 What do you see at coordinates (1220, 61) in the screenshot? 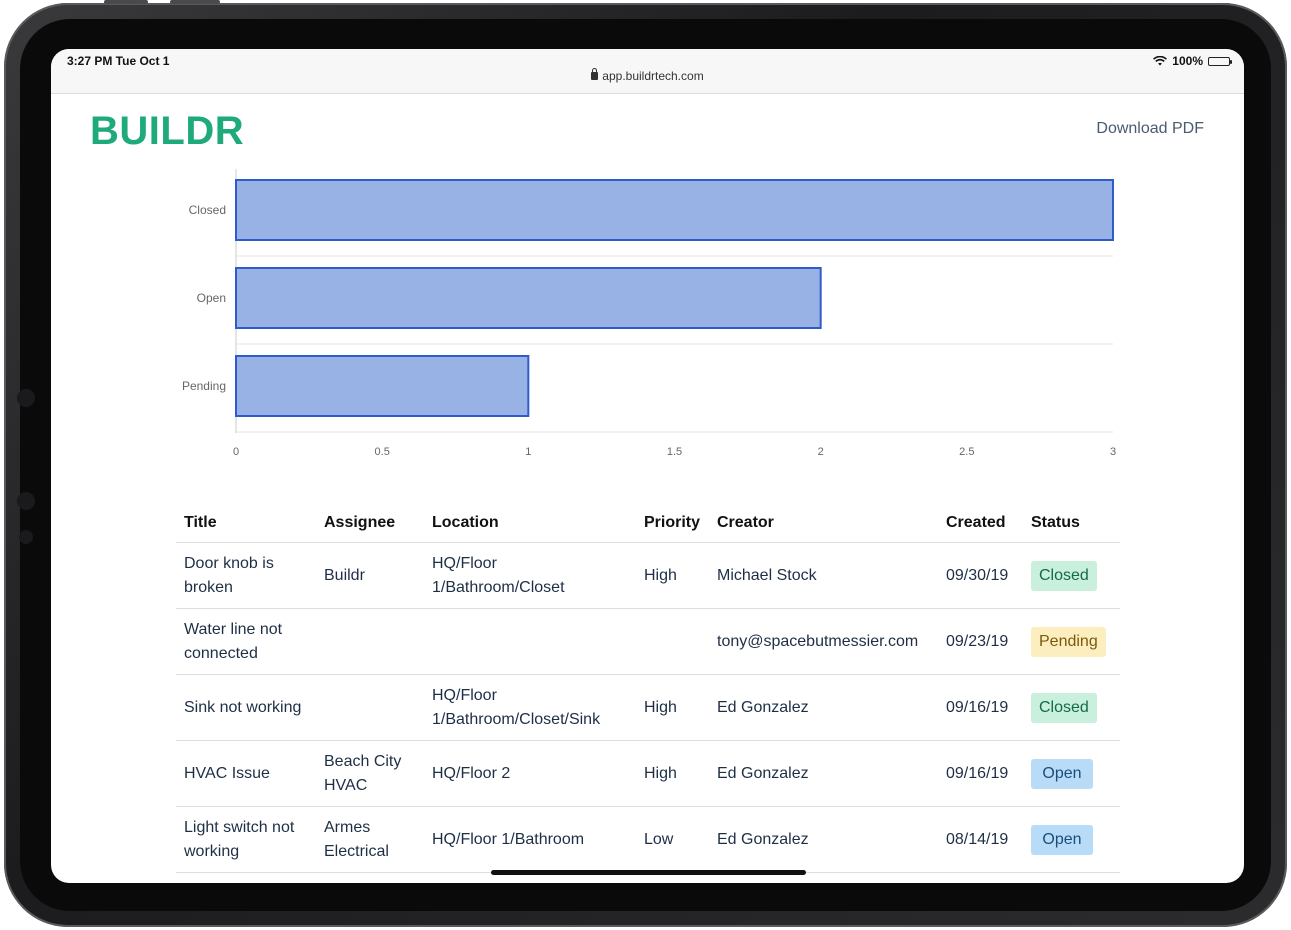
I see `battery-icon` at bounding box center [1220, 61].